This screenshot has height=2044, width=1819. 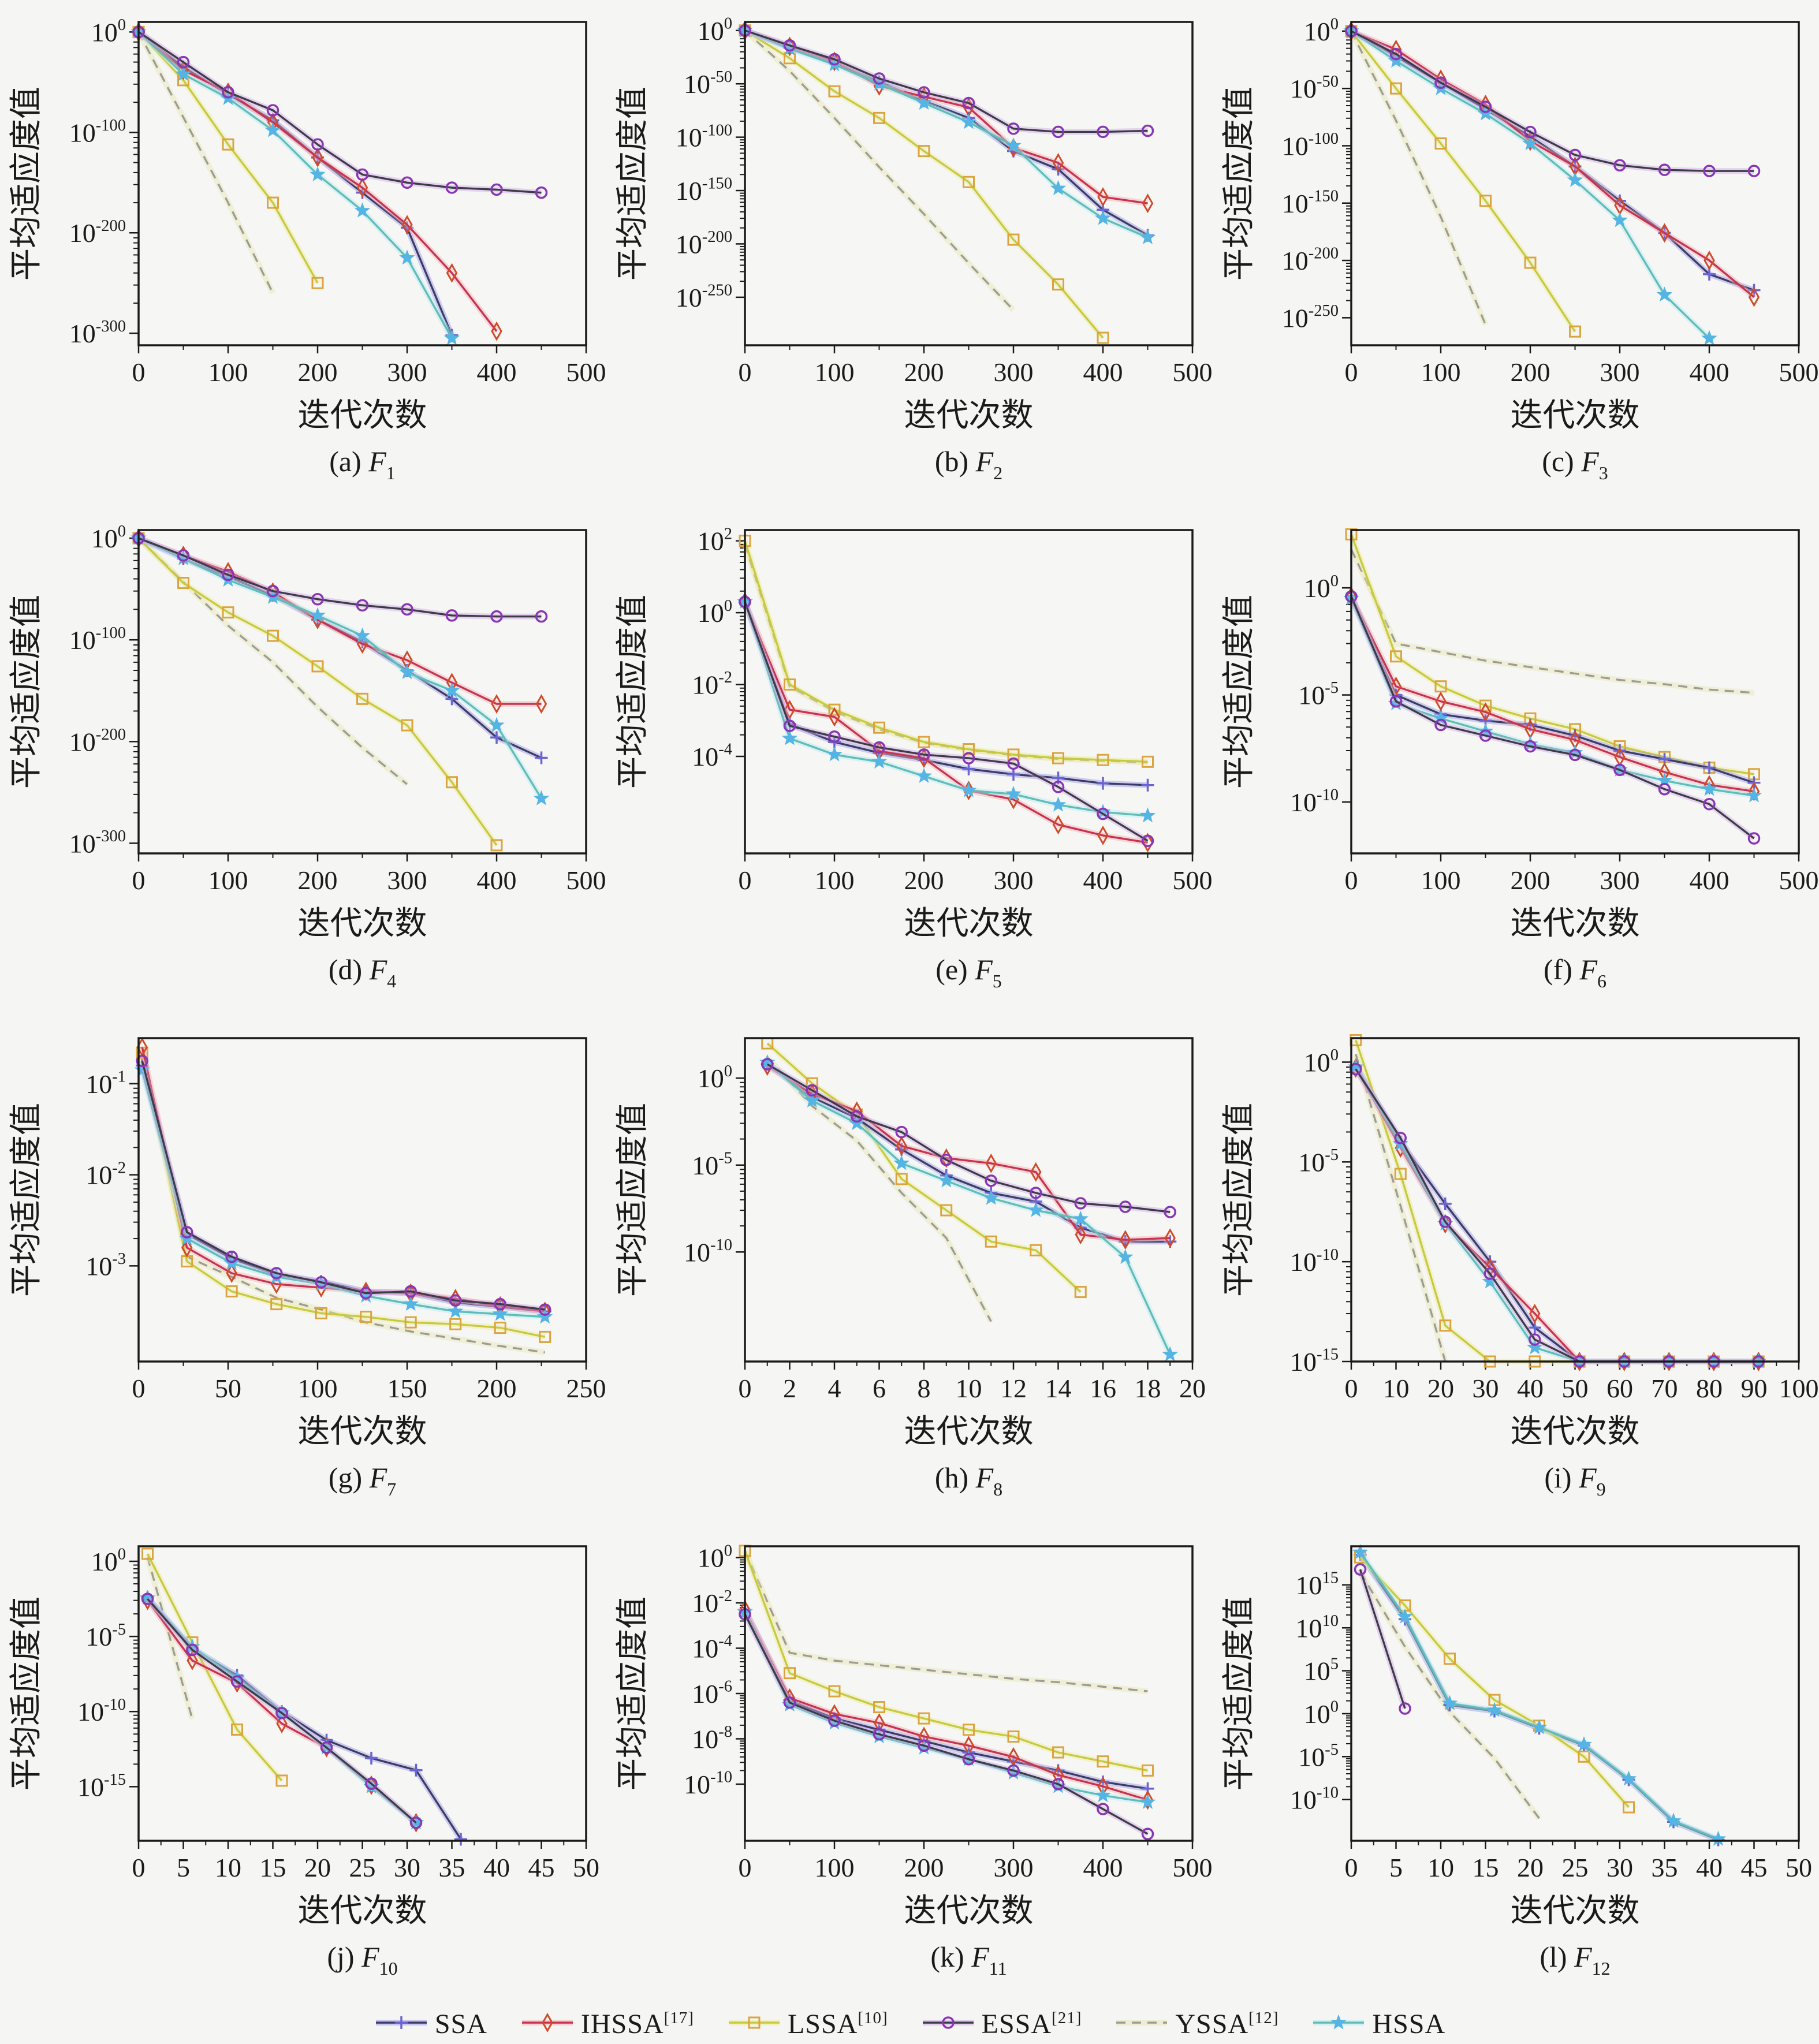 What do you see at coordinates (1338, 2024) in the screenshot?
I see `hssa-line-swatch` at bounding box center [1338, 2024].